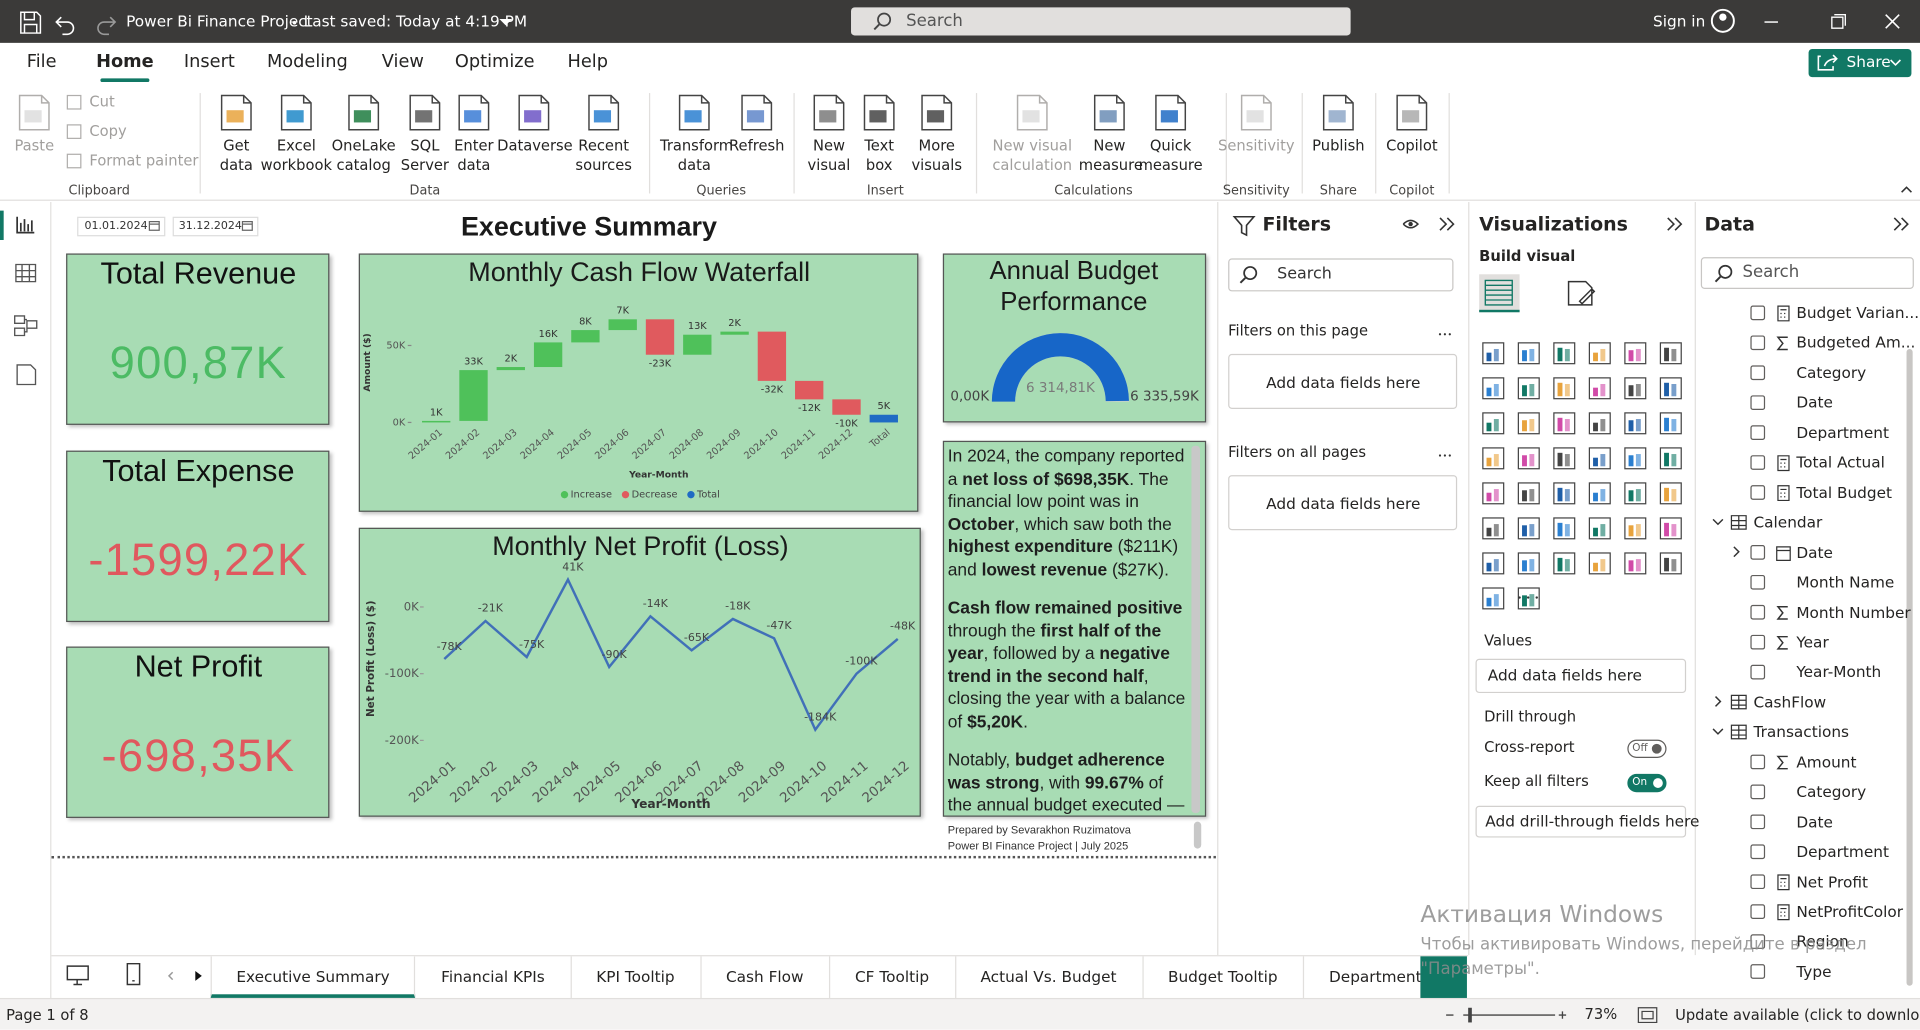  What do you see at coordinates (1788, 522) in the screenshot?
I see `data-table: Calendar` at bounding box center [1788, 522].